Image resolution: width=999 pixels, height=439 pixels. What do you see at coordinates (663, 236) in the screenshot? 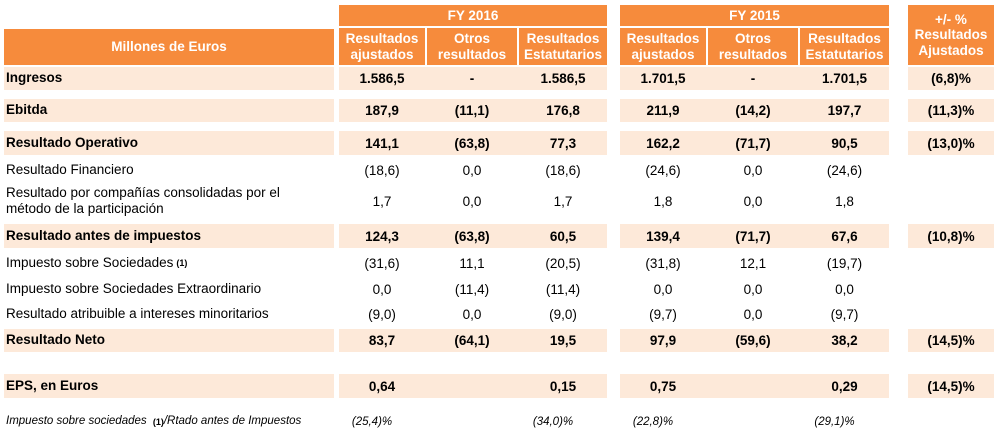
I see `row-value: 139,4` at bounding box center [663, 236].